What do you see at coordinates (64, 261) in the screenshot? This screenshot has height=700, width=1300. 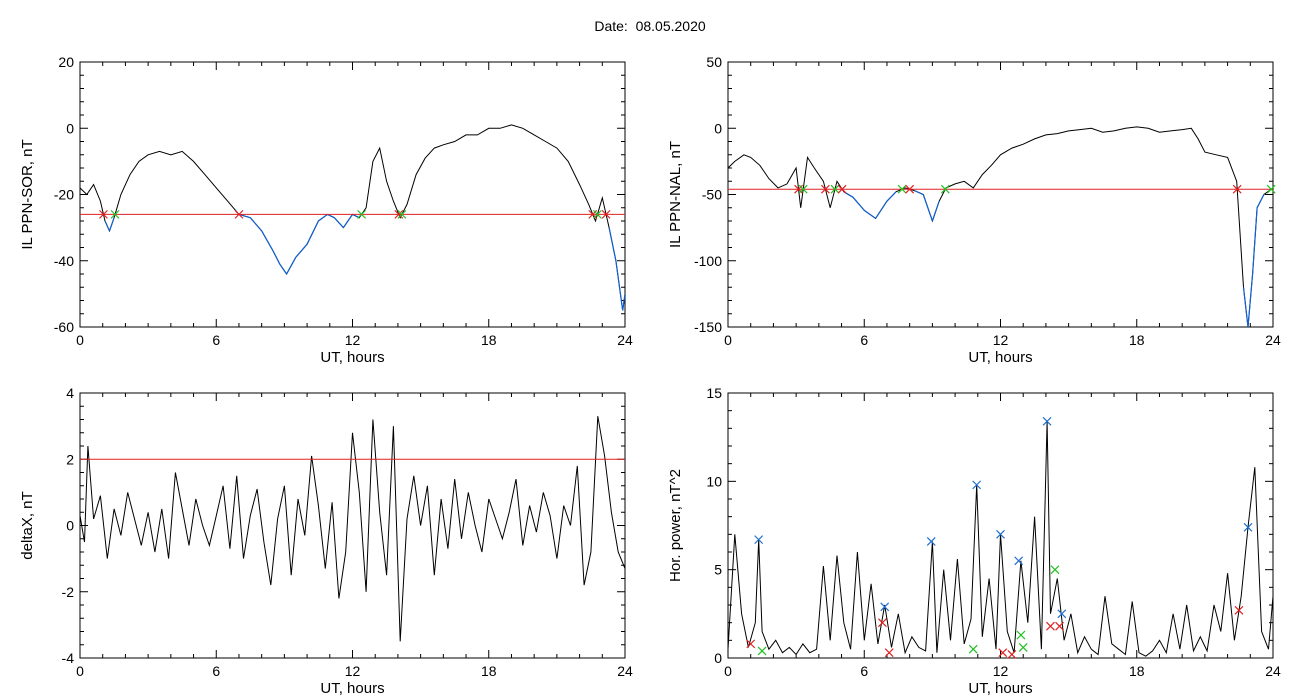 I see `y-tick-label: -40` at bounding box center [64, 261].